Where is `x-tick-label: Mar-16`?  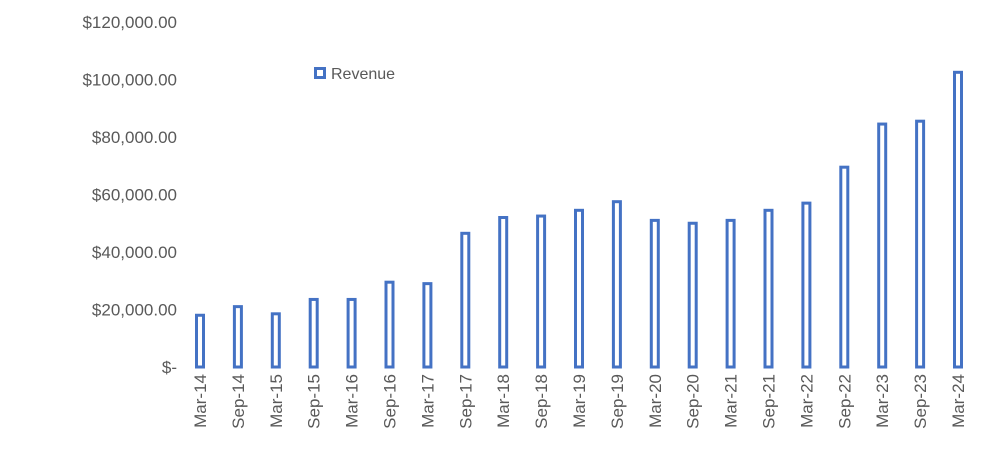
x-tick-label: Mar-16 is located at coordinates (352, 401).